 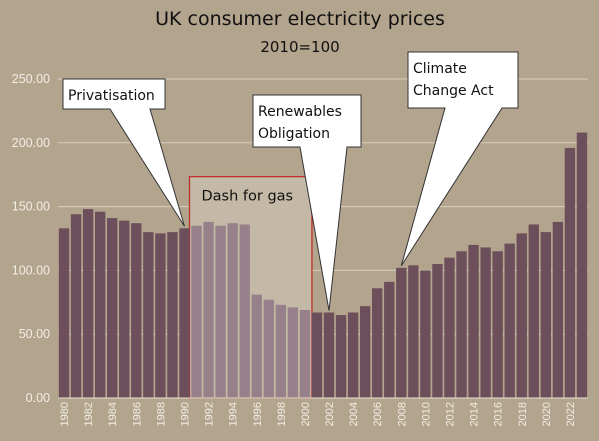 I want to click on x-tick-label: 1988, so click(x=161, y=414).